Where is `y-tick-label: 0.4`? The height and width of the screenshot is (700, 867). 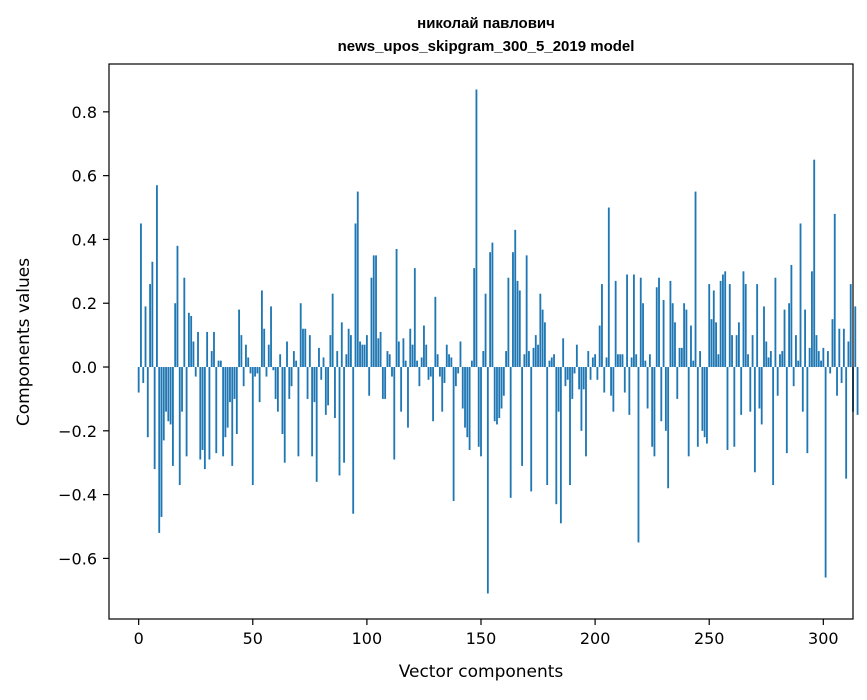
y-tick-label: 0.4 is located at coordinates (84, 239).